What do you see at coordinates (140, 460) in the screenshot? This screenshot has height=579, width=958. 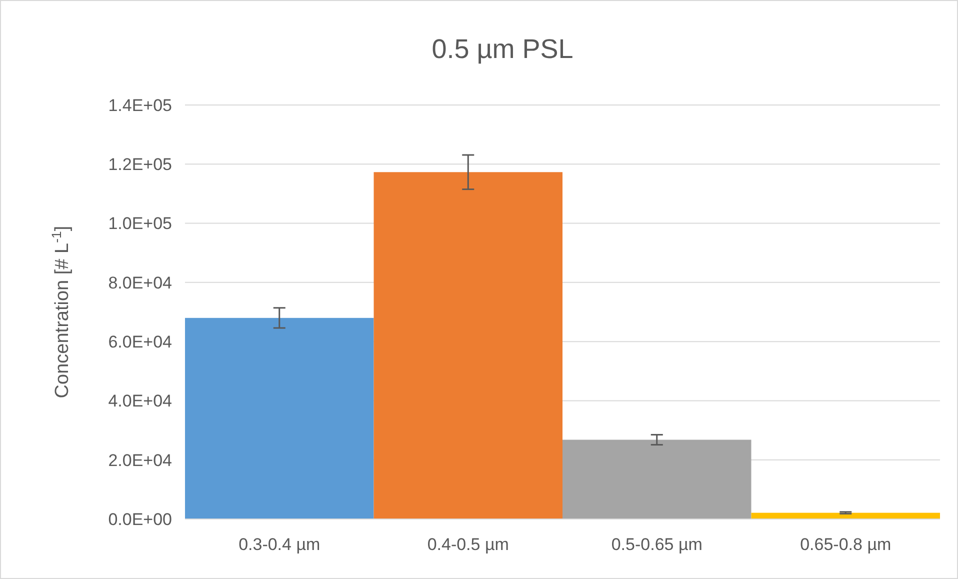 I see `y-tick-label: 2.0E+04` at bounding box center [140, 460].